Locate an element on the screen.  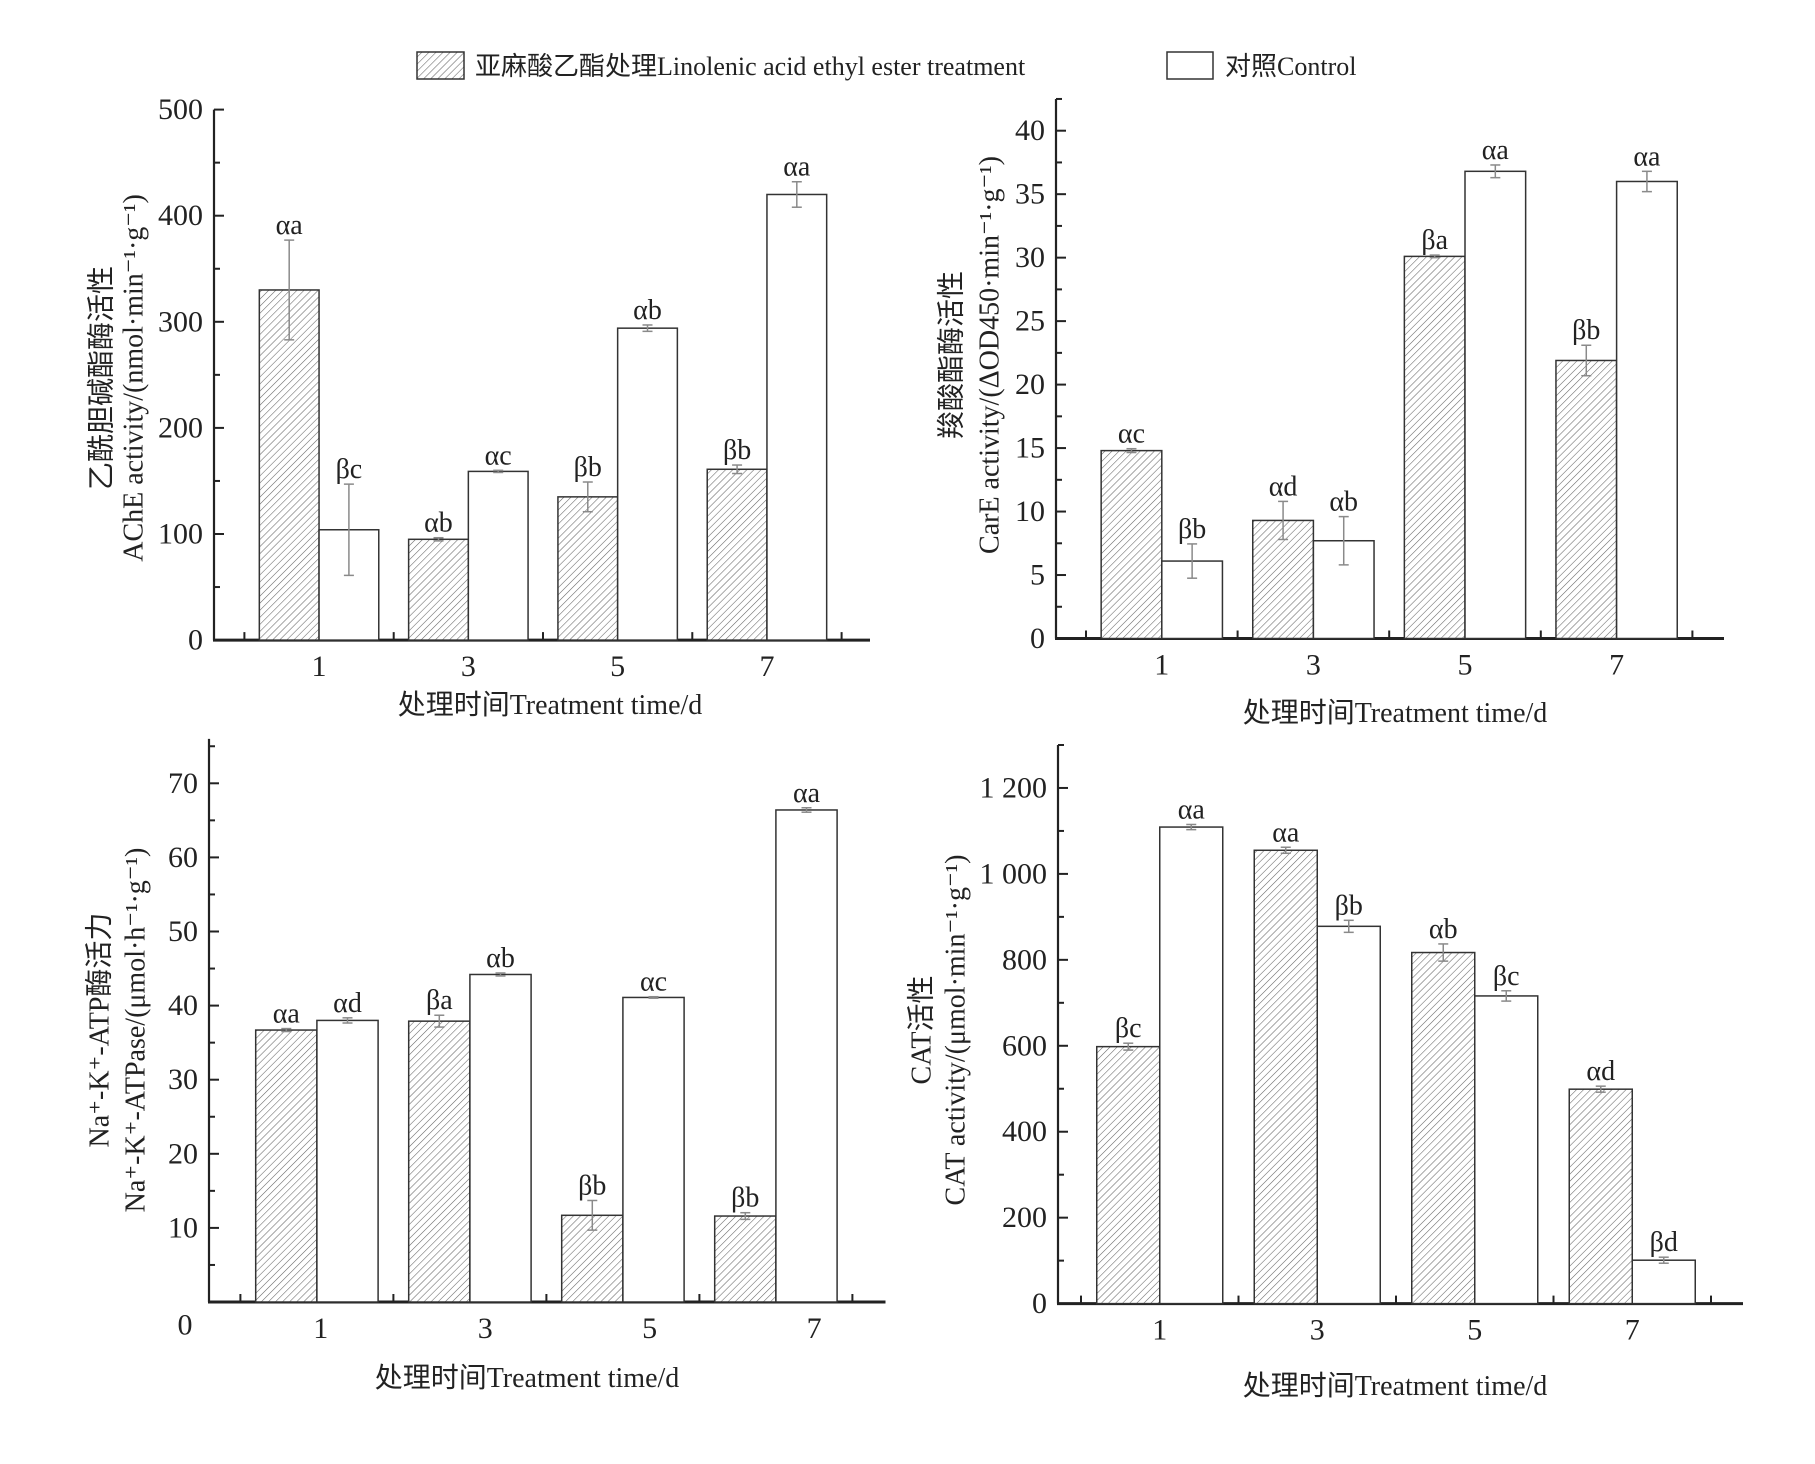
y-tick-label: 500 is located at coordinates (180, 109).